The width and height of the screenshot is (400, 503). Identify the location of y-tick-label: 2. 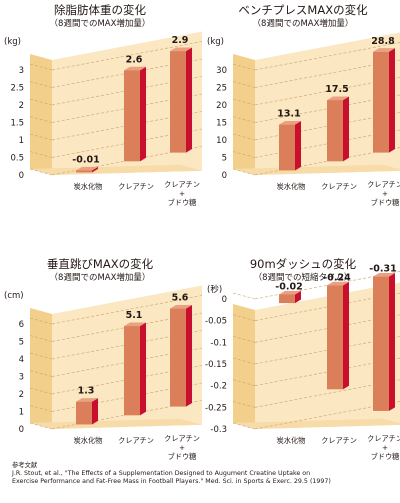
(21, 106).